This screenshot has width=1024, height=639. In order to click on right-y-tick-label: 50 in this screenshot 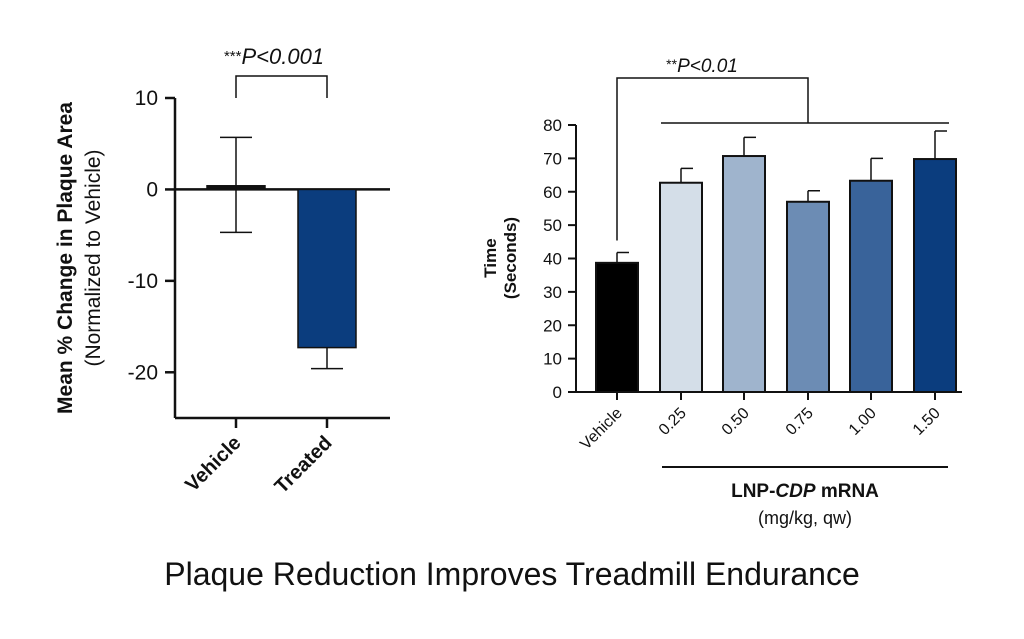, I will do `click(552, 225)`.